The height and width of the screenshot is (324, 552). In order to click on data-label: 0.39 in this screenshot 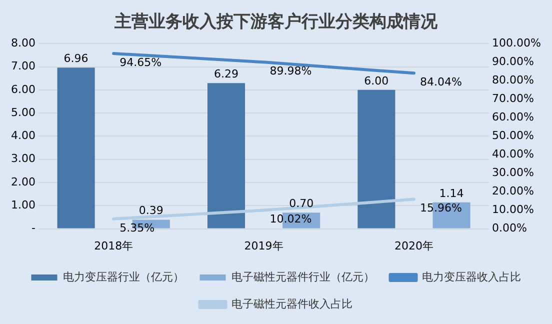, I will do `click(151, 211)`.